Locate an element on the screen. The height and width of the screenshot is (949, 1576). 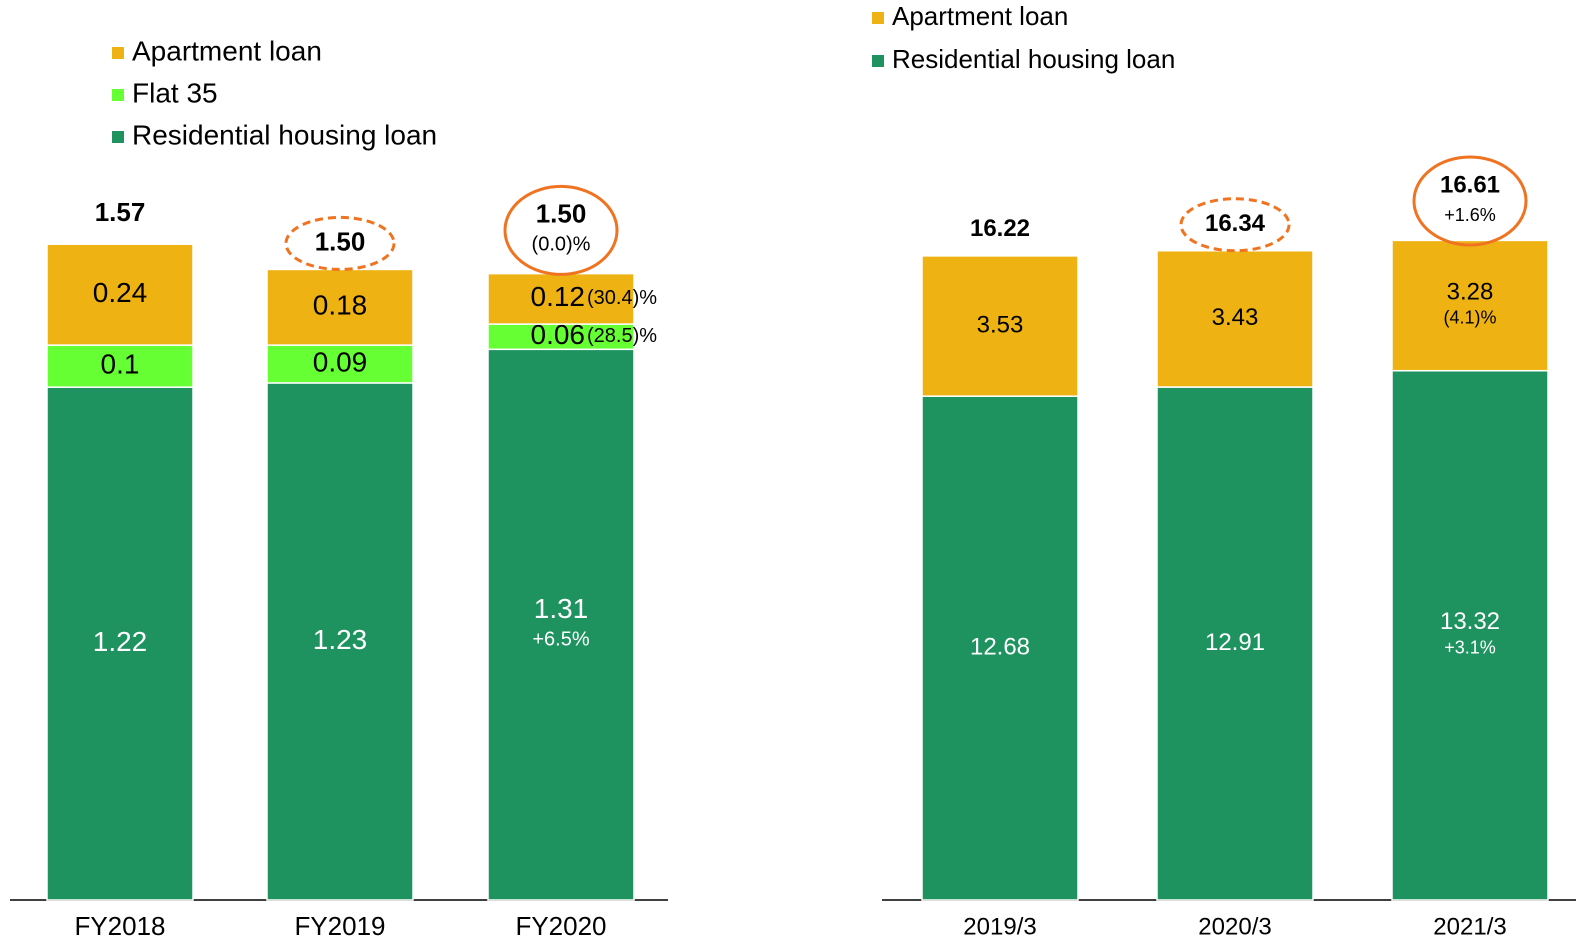
value-label: 3.53 is located at coordinates (1000, 324).